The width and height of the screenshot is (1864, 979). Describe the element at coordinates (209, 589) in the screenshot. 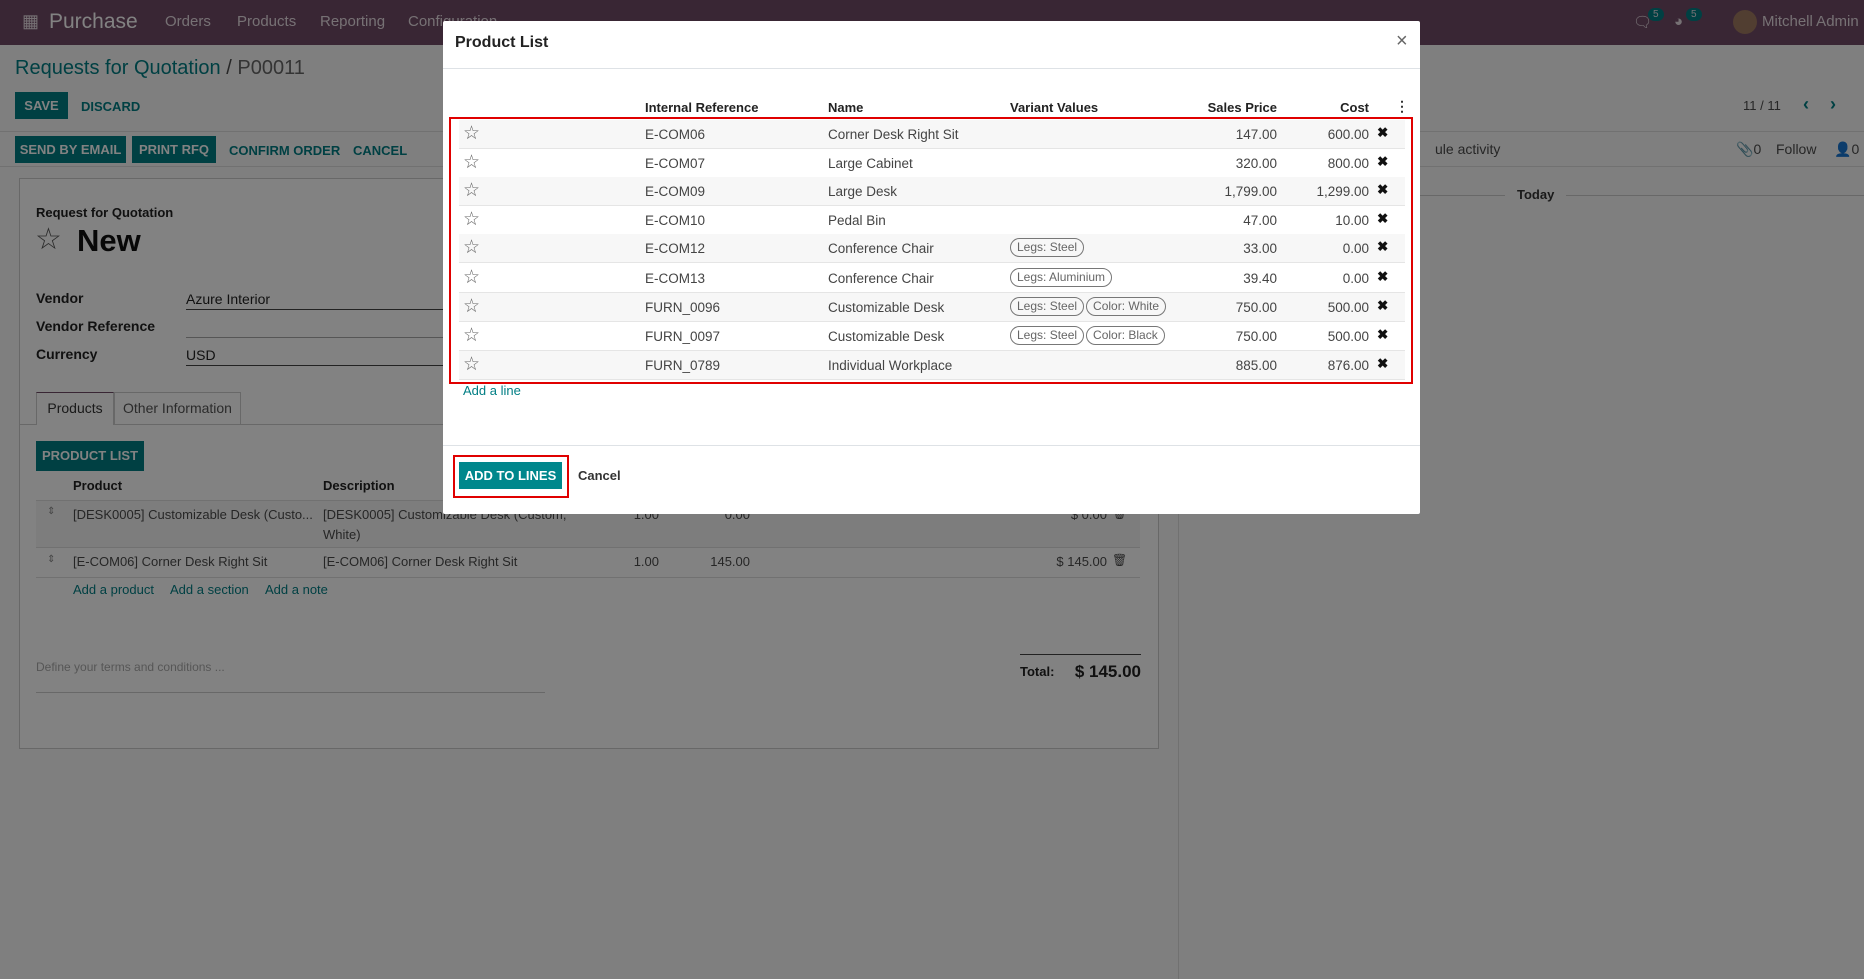

I see `add-section-link: Add a section` at that location.